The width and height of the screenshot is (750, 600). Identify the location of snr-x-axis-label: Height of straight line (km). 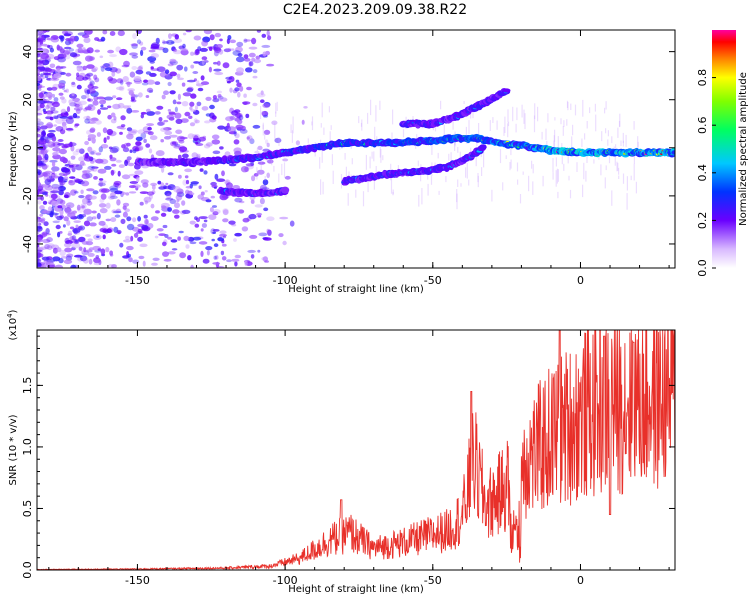
(356, 589).